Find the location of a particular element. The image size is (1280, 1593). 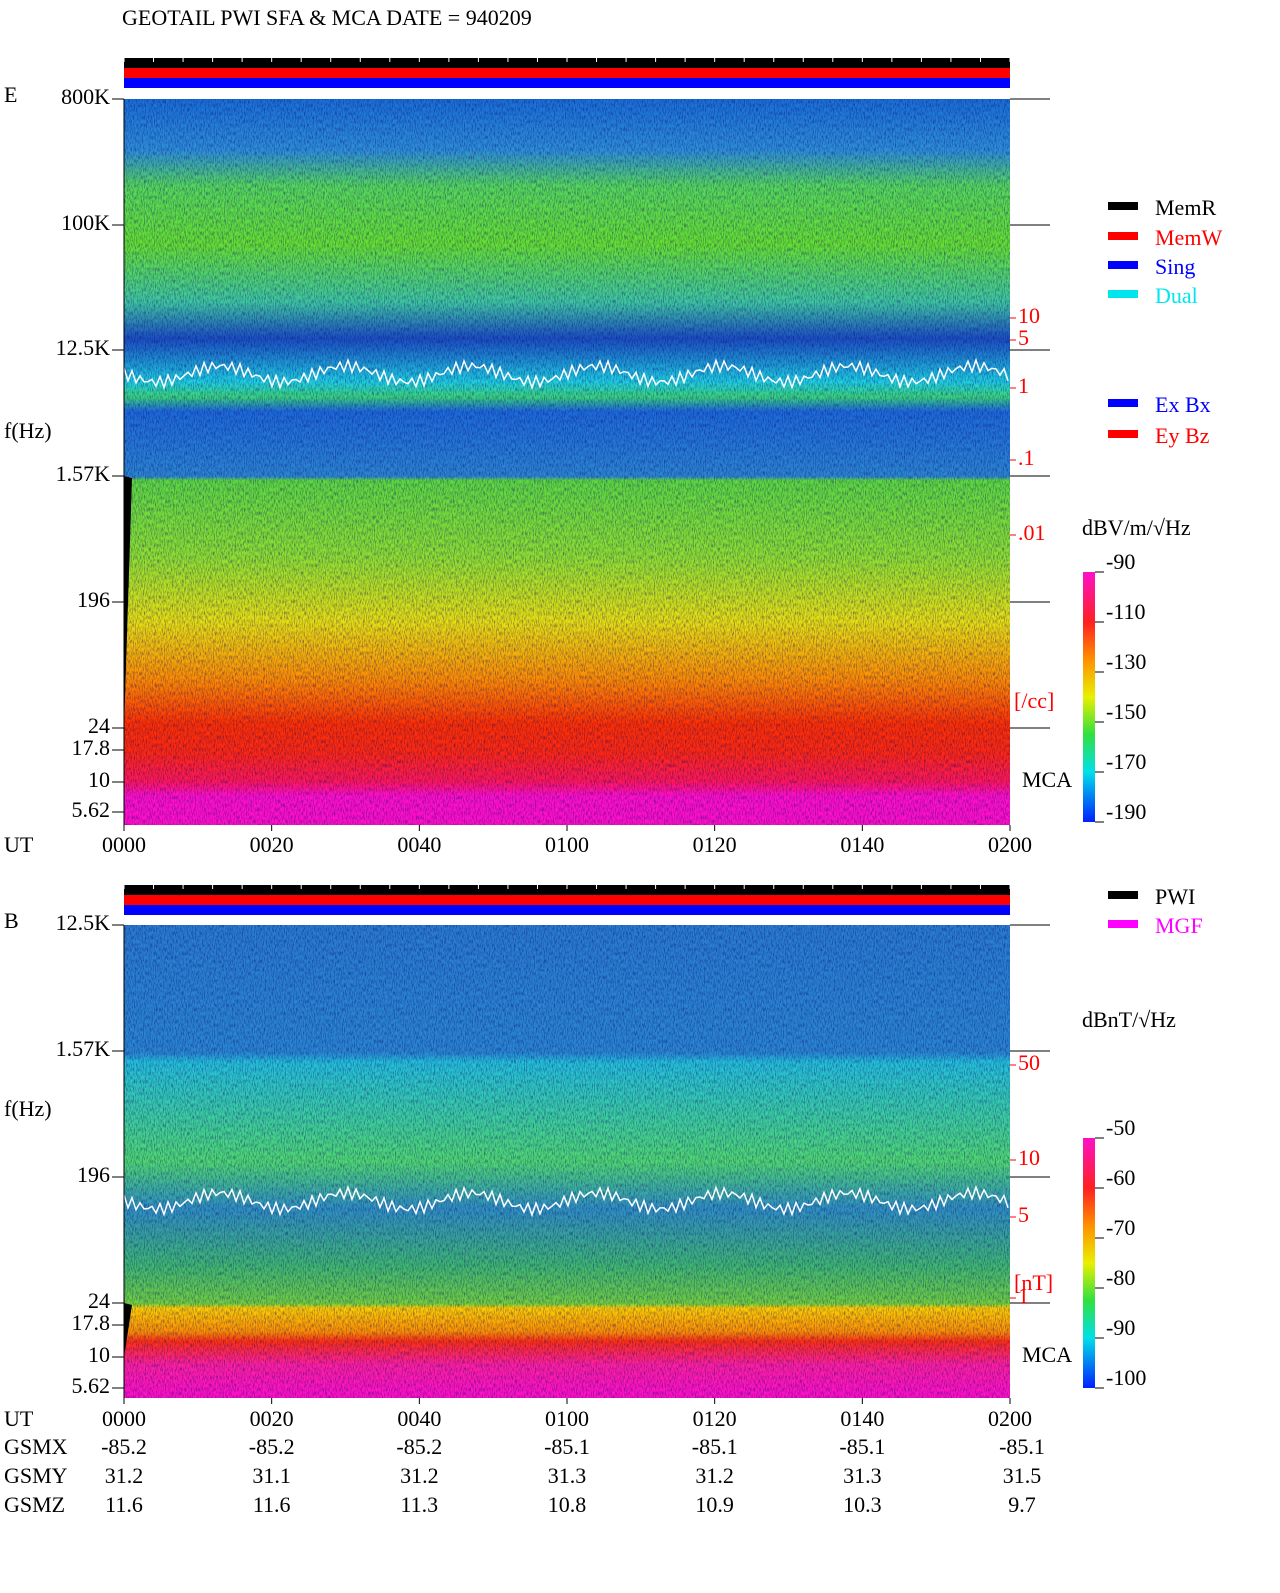

legend-label: MGF is located at coordinates (1179, 925).